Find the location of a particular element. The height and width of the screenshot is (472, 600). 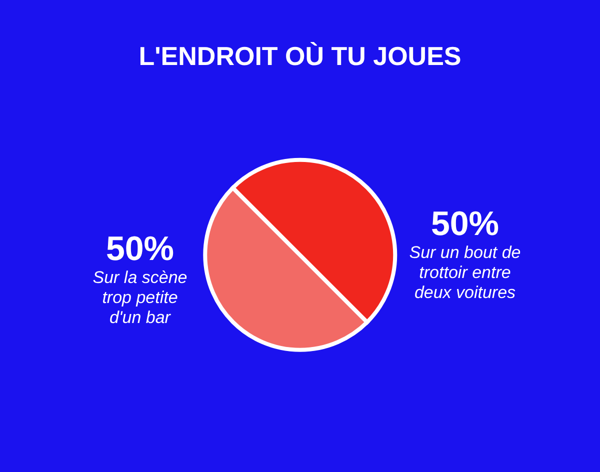

chart-title: L'ENDROIT OÙ TU JOUES is located at coordinates (300, 56).